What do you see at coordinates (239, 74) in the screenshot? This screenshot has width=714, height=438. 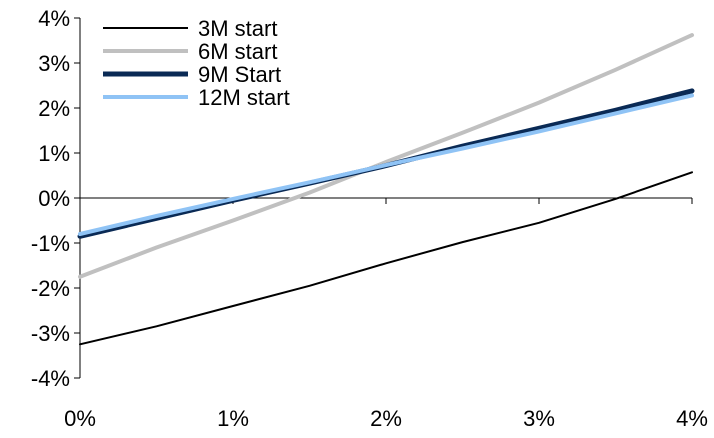 I see `legend-label-3: 9M Start` at bounding box center [239, 74].